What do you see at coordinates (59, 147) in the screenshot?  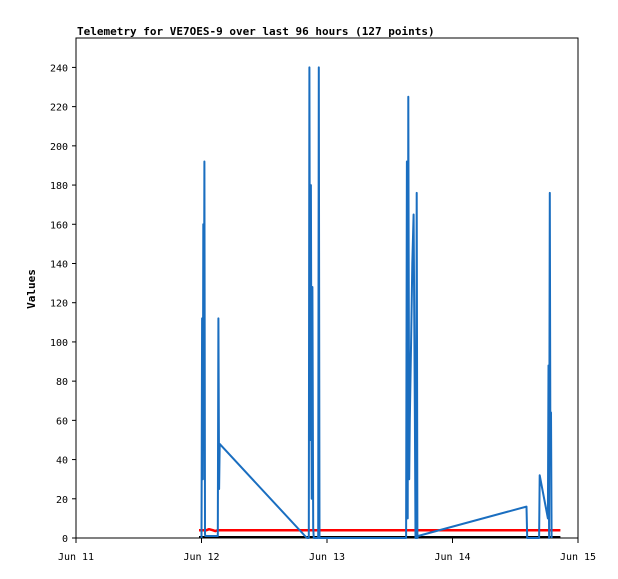 I see `y-tick-label: 200` at bounding box center [59, 147].